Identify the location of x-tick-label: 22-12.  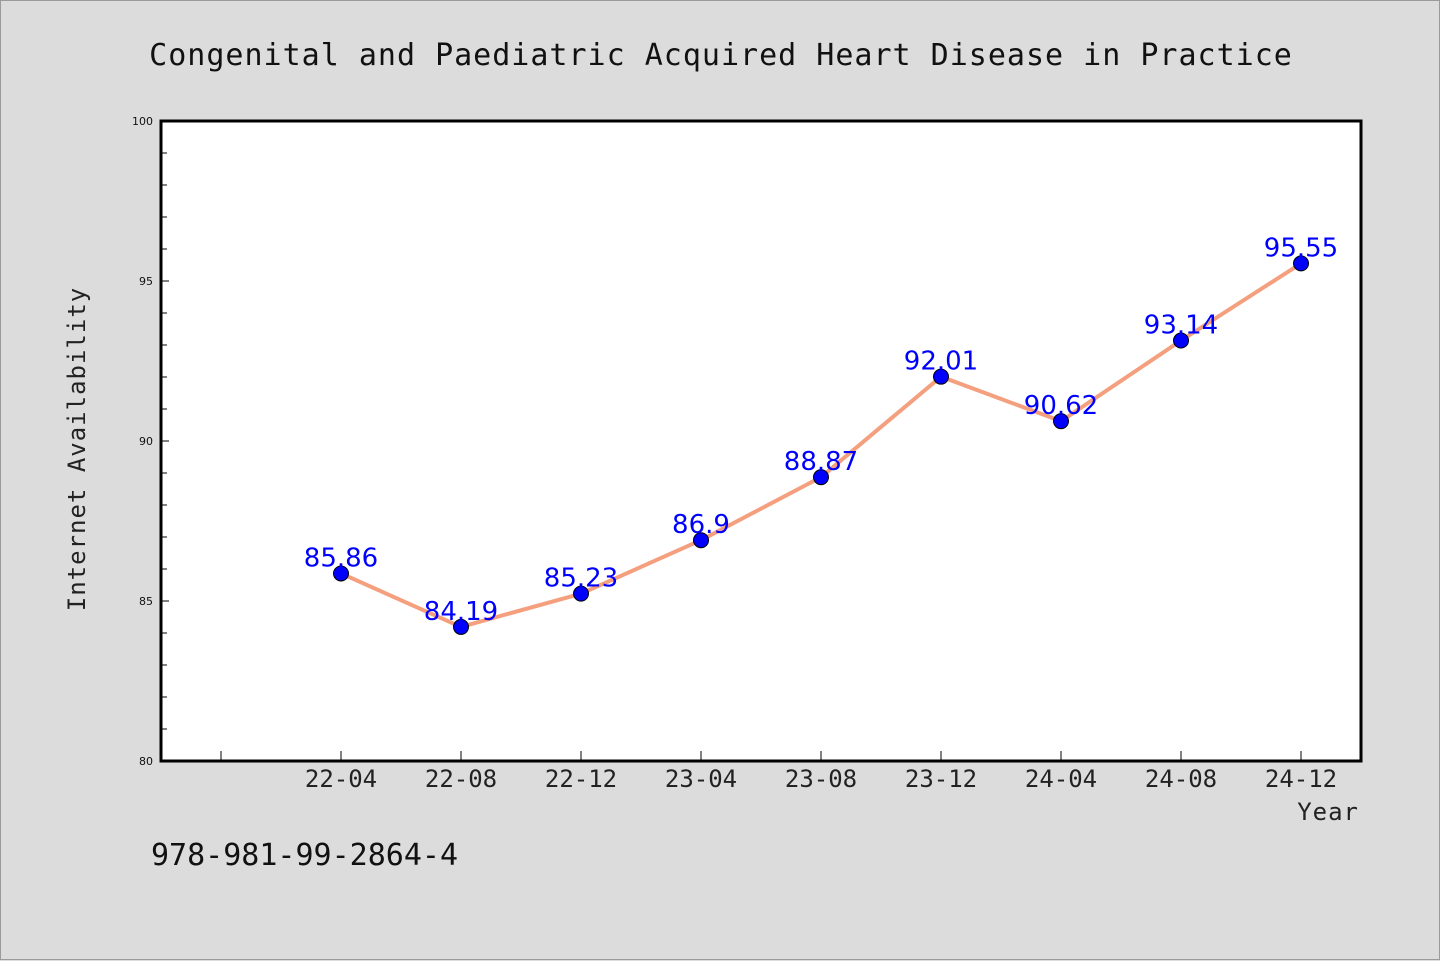
(581, 779).